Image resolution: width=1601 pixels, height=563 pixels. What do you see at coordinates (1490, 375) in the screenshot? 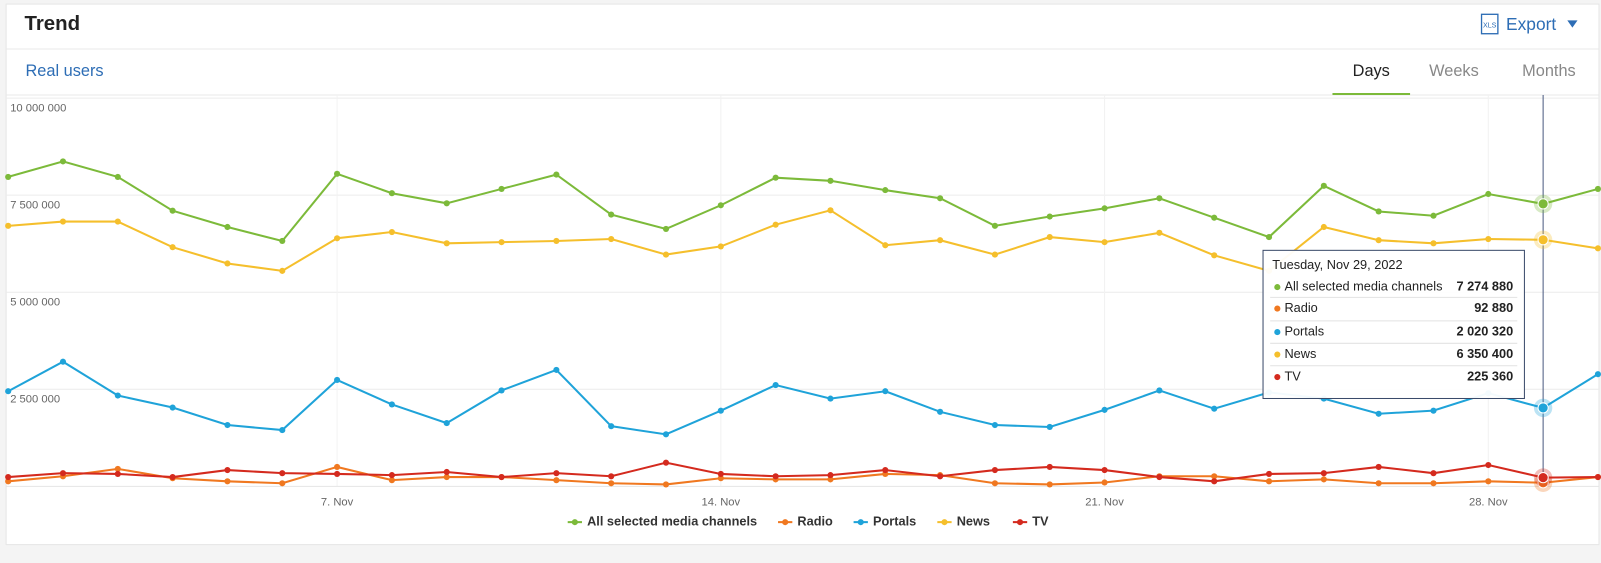
I see `tooltip-value: 225 360` at bounding box center [1490, 375].